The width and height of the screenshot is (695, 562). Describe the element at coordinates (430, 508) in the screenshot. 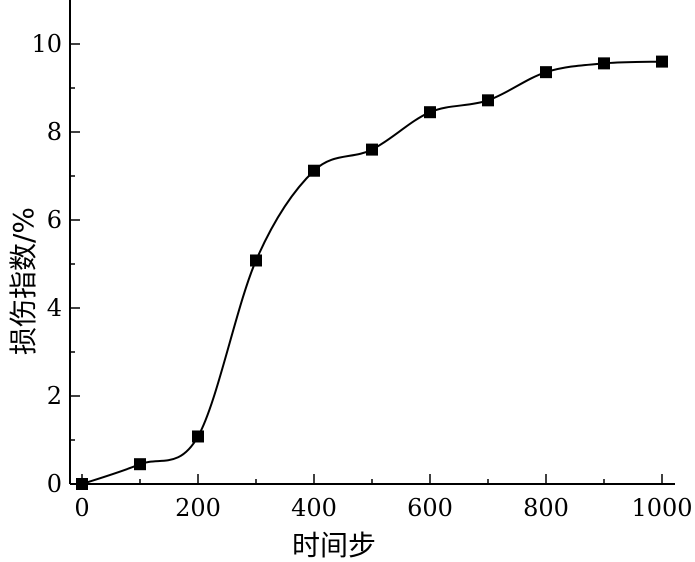

I see `x-tick-label: 600` at that location.